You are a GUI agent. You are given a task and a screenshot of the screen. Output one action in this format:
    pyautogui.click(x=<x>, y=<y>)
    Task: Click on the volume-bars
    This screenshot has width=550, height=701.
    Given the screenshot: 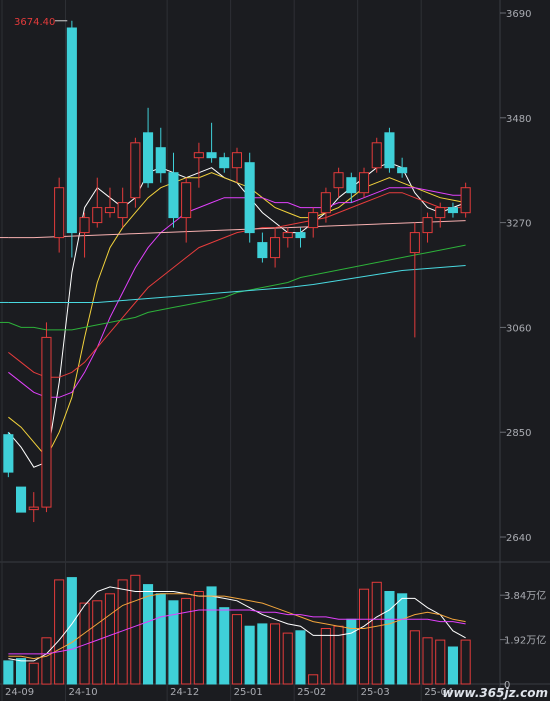 What is the action you would take?
    pyautogui.click(x=237, y=629)
    